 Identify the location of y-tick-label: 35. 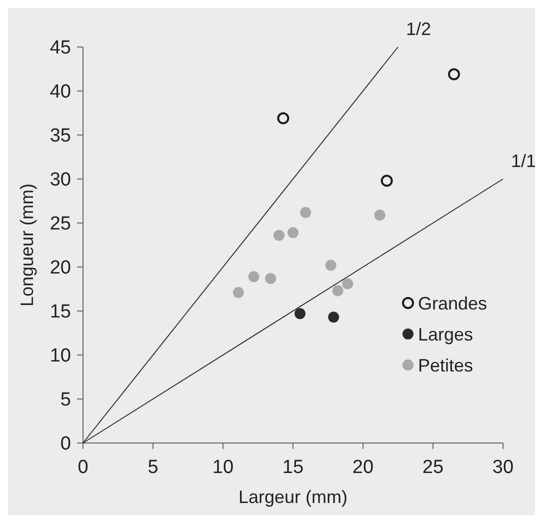
(60, 136).